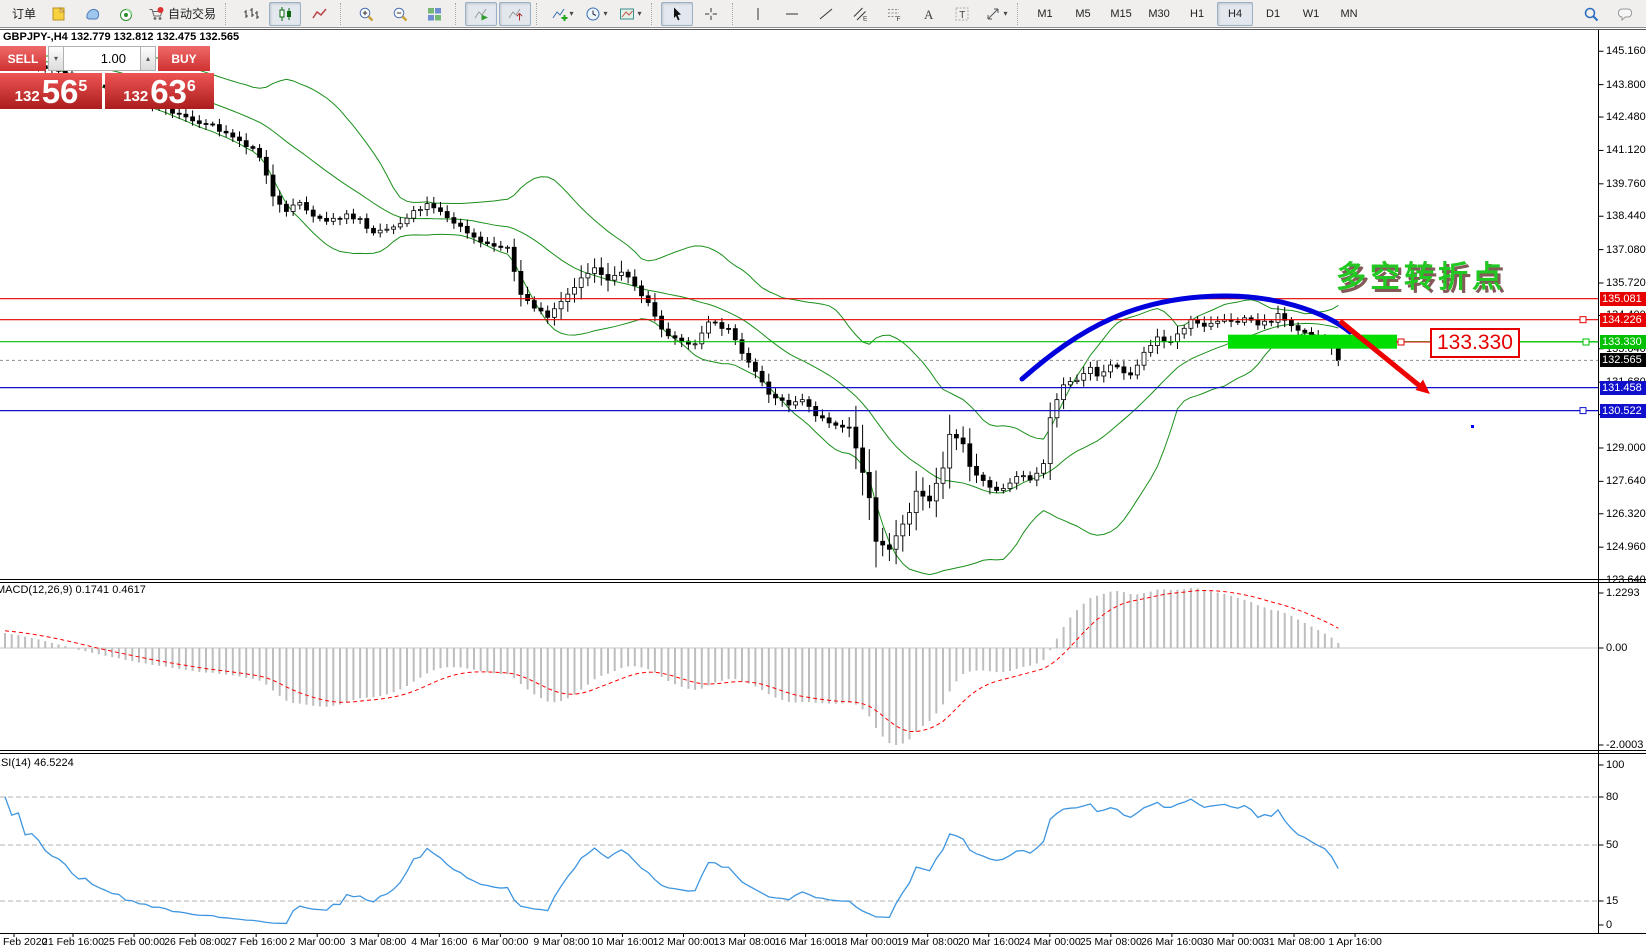 Image resolution: width=1646 pixels, height=950 pixels. Describe the element at coordinates (156, 13) in the screenshot. I see `autotrading-icon` at that location.